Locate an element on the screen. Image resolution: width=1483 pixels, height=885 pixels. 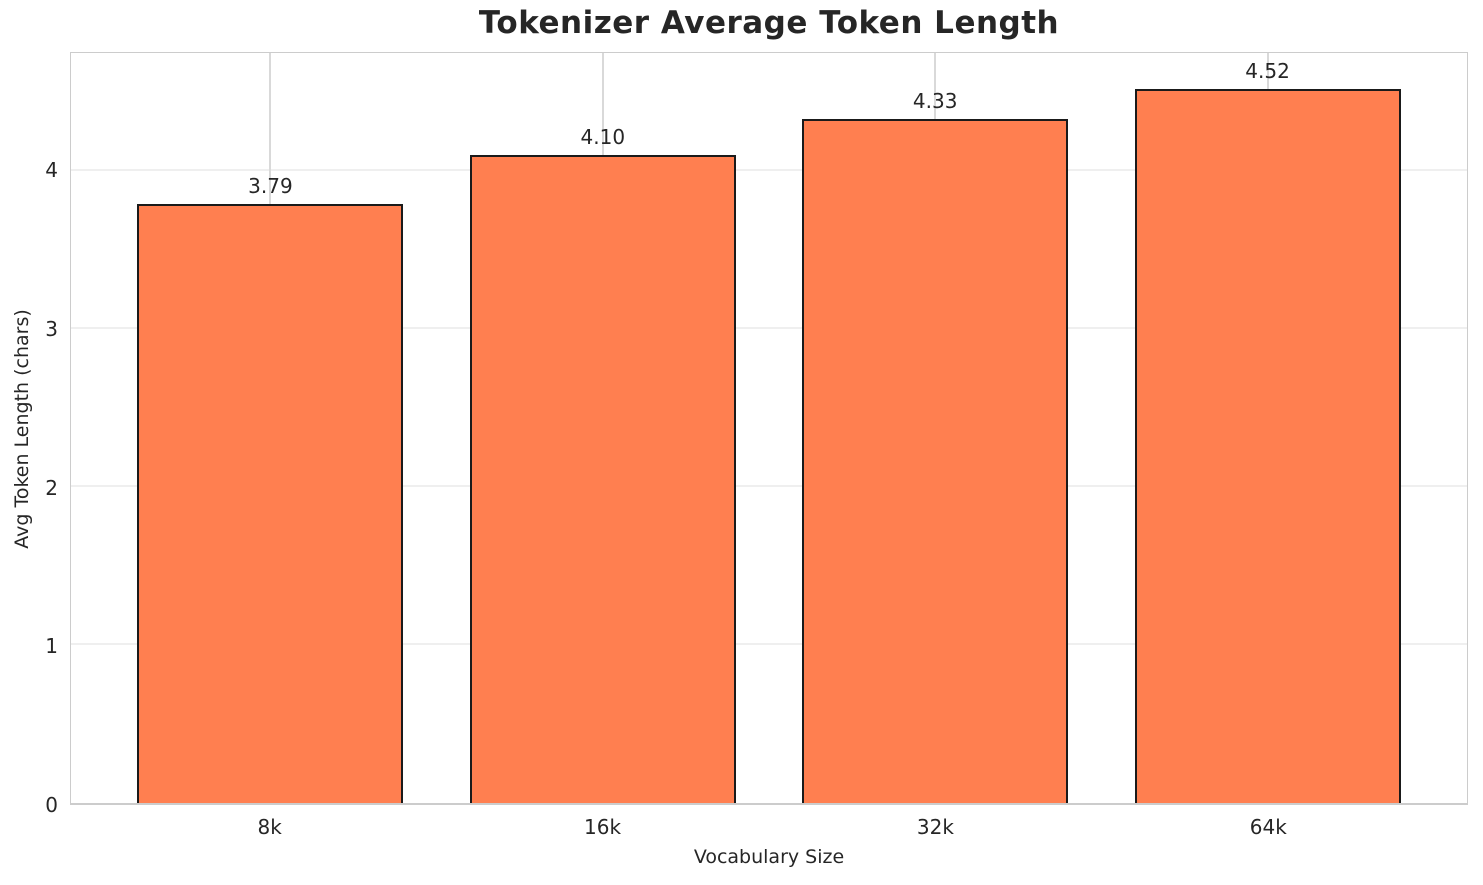
bar-8k is located at coordinates (270, 503).